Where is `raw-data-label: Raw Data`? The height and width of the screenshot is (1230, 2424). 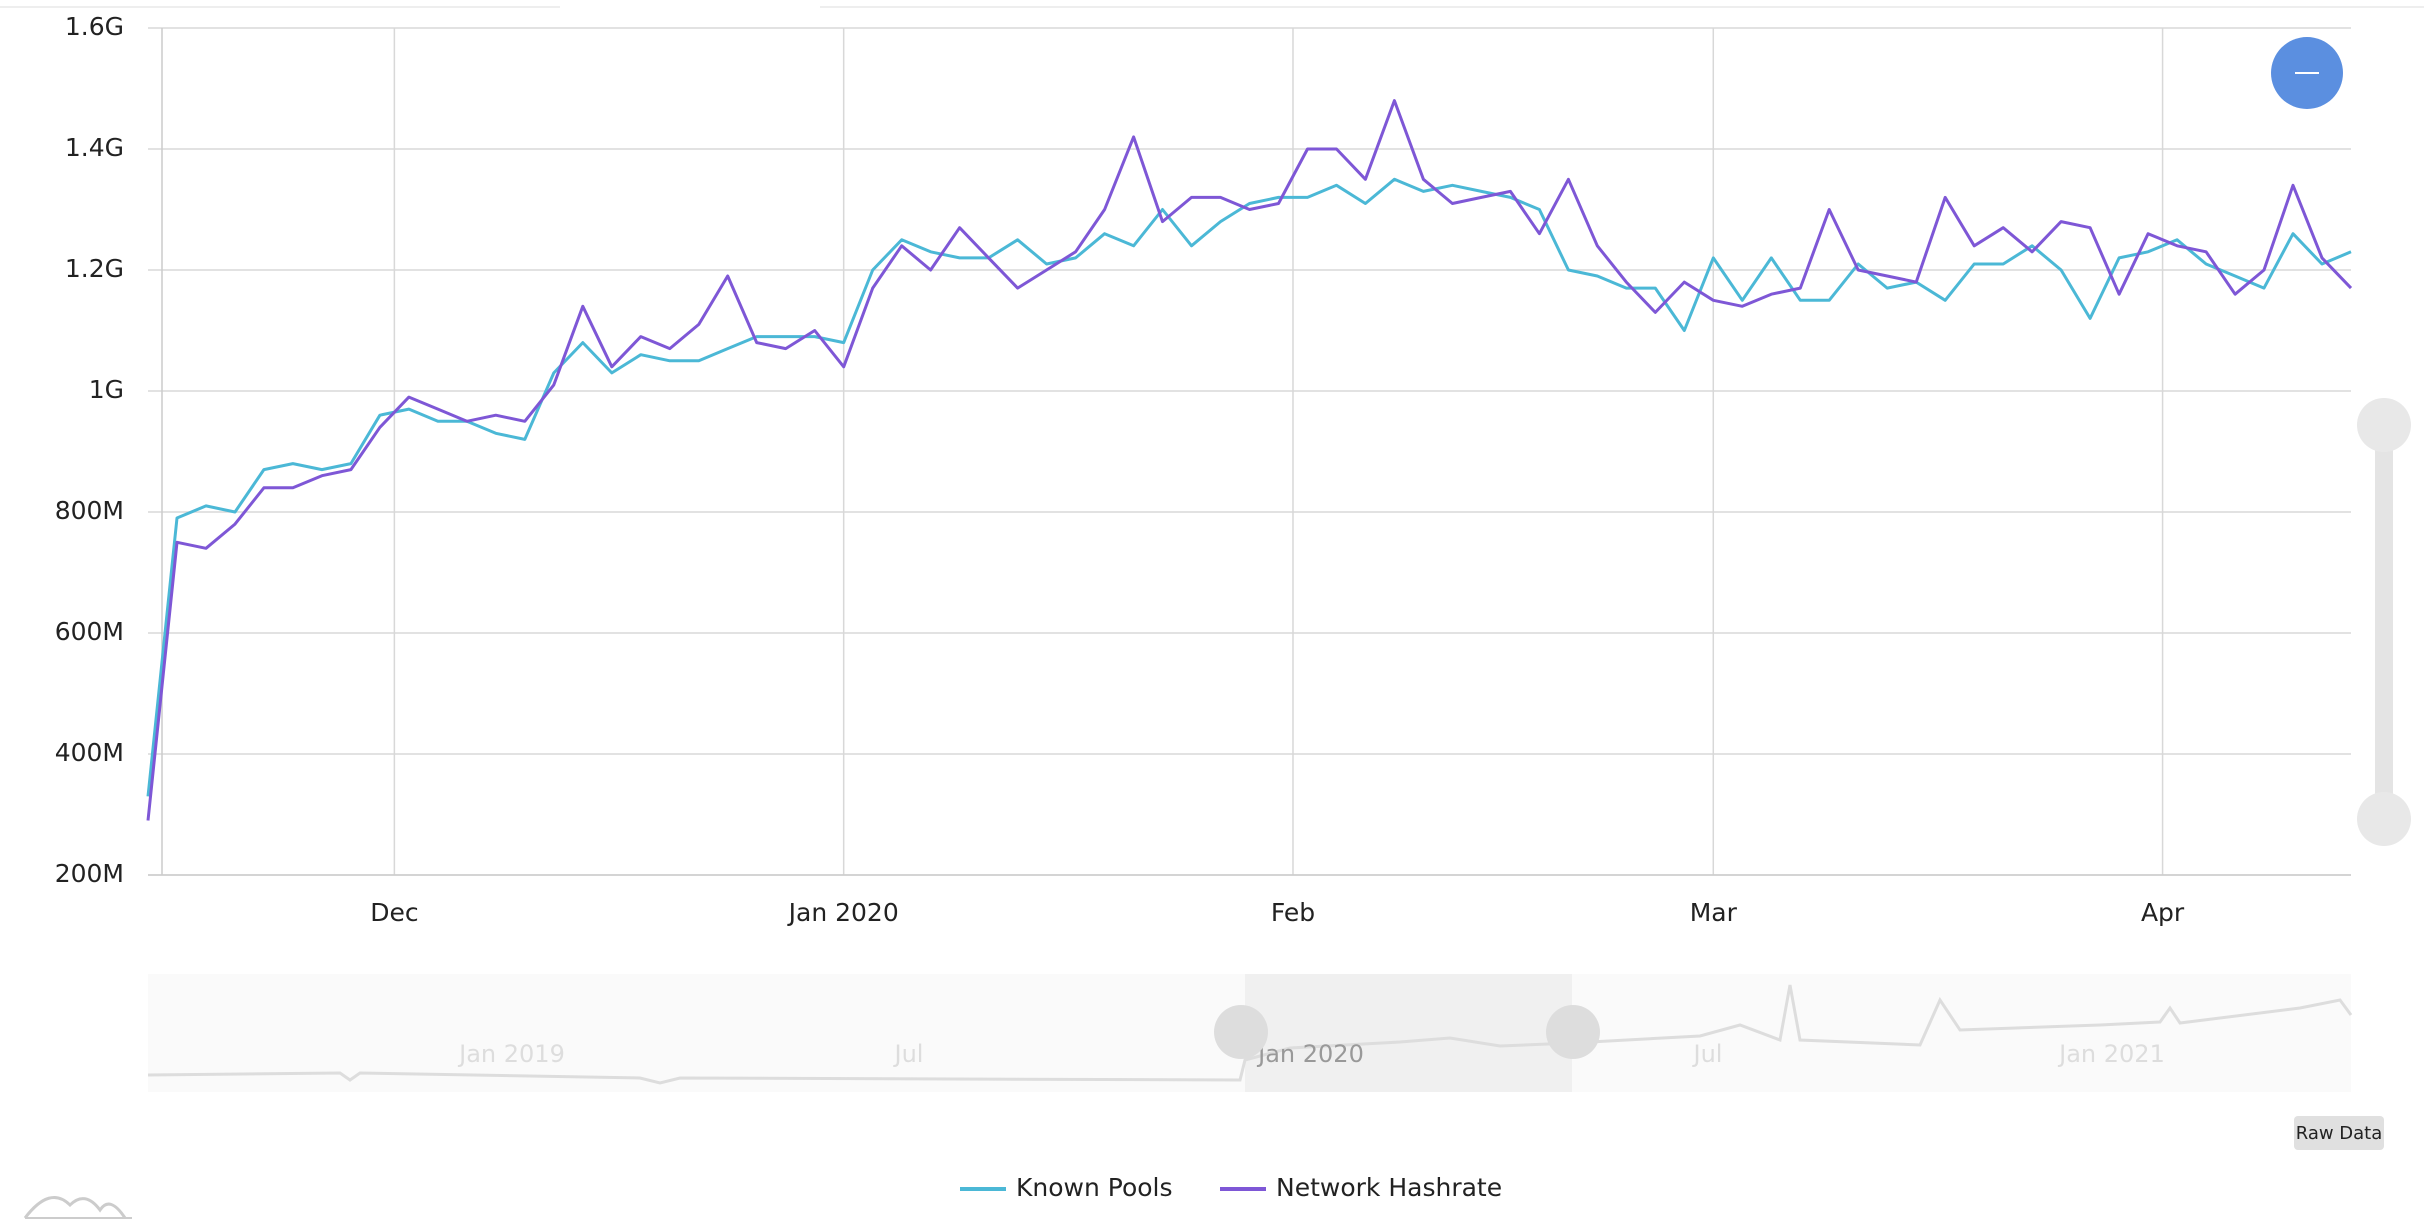 raw-data-label: Raw Data is located at coordinates (2339, 1133).